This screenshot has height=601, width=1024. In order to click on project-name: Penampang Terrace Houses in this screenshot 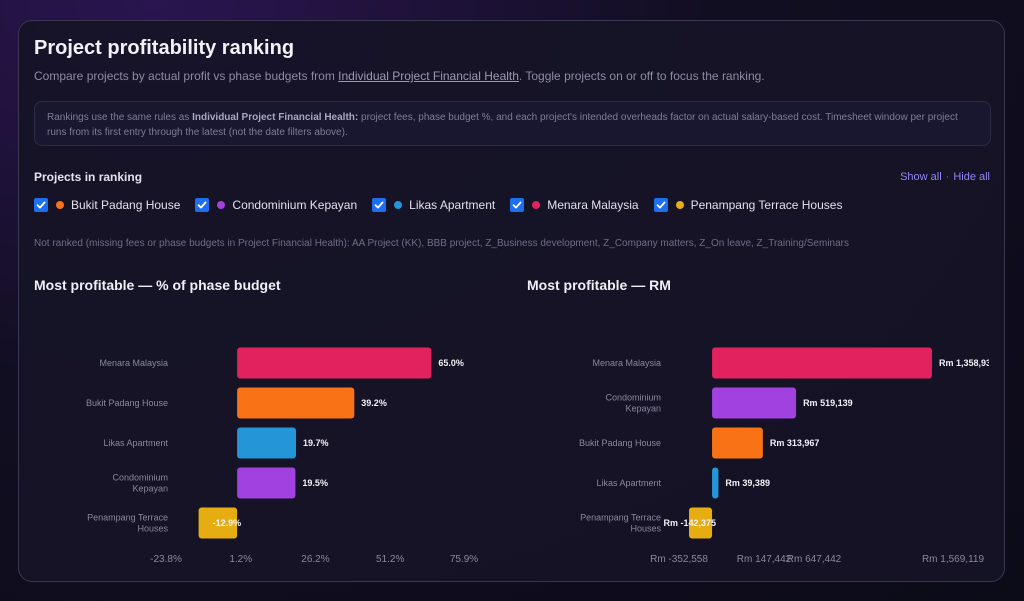, I will do `click(766, 205)`.